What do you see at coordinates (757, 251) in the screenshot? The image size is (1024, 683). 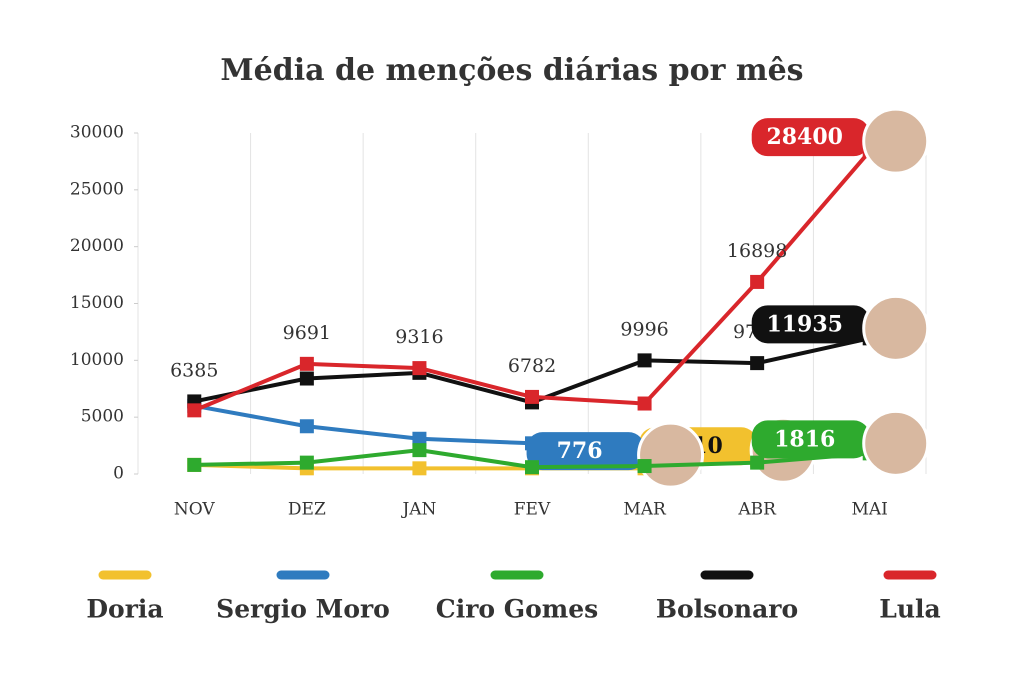 I see `value-label: 16898` at bounding box center [757, 251].